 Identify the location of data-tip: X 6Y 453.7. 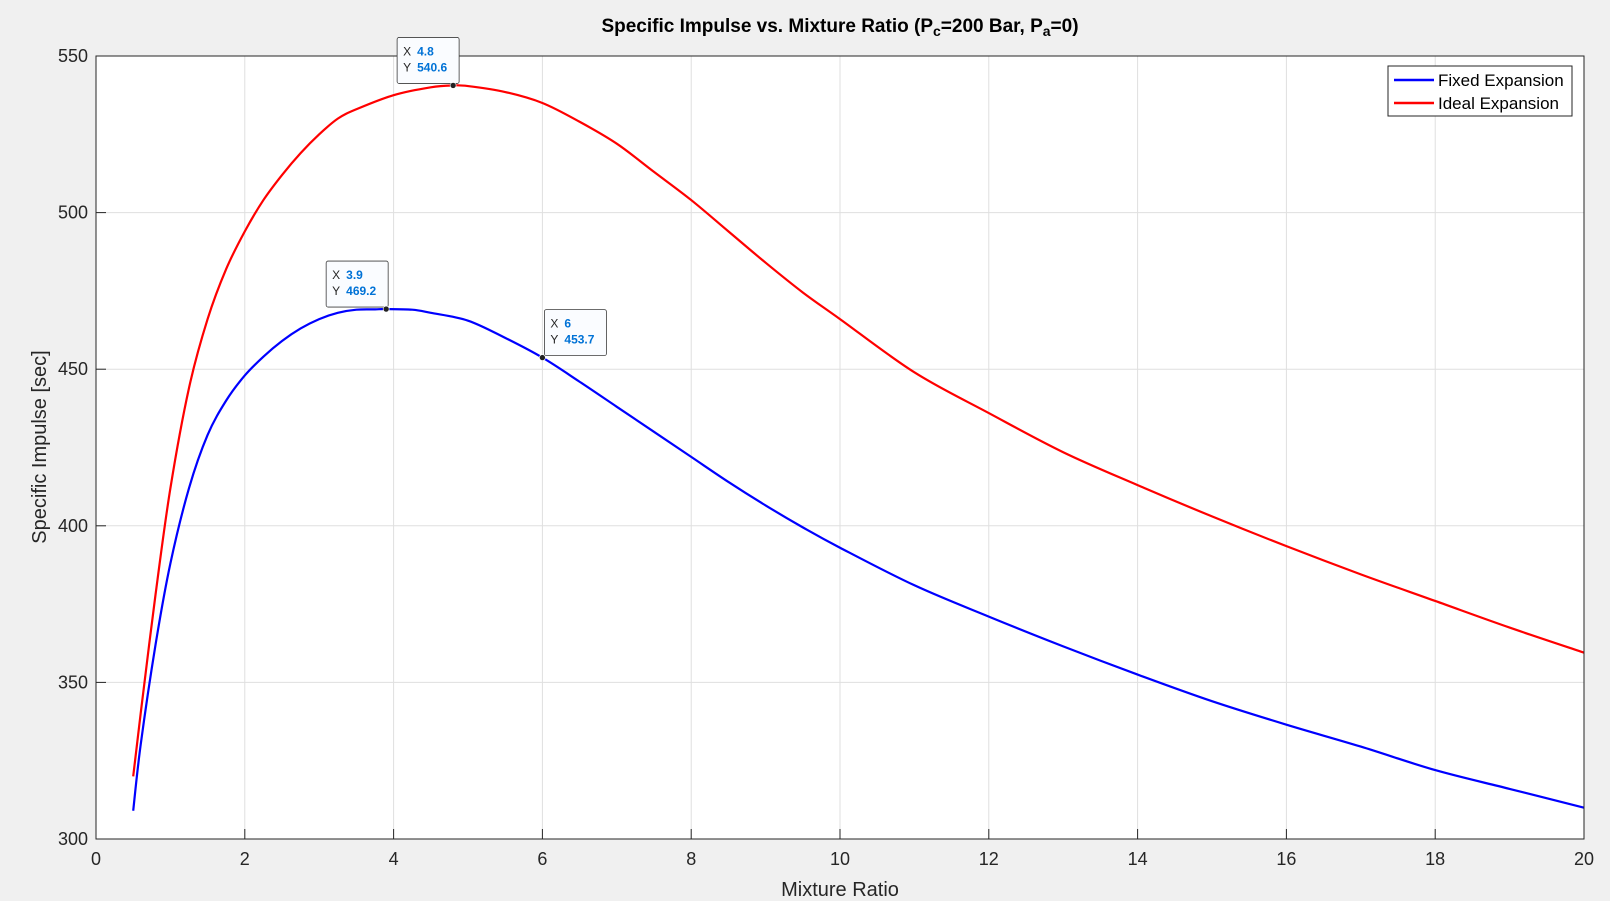
(573, 335).